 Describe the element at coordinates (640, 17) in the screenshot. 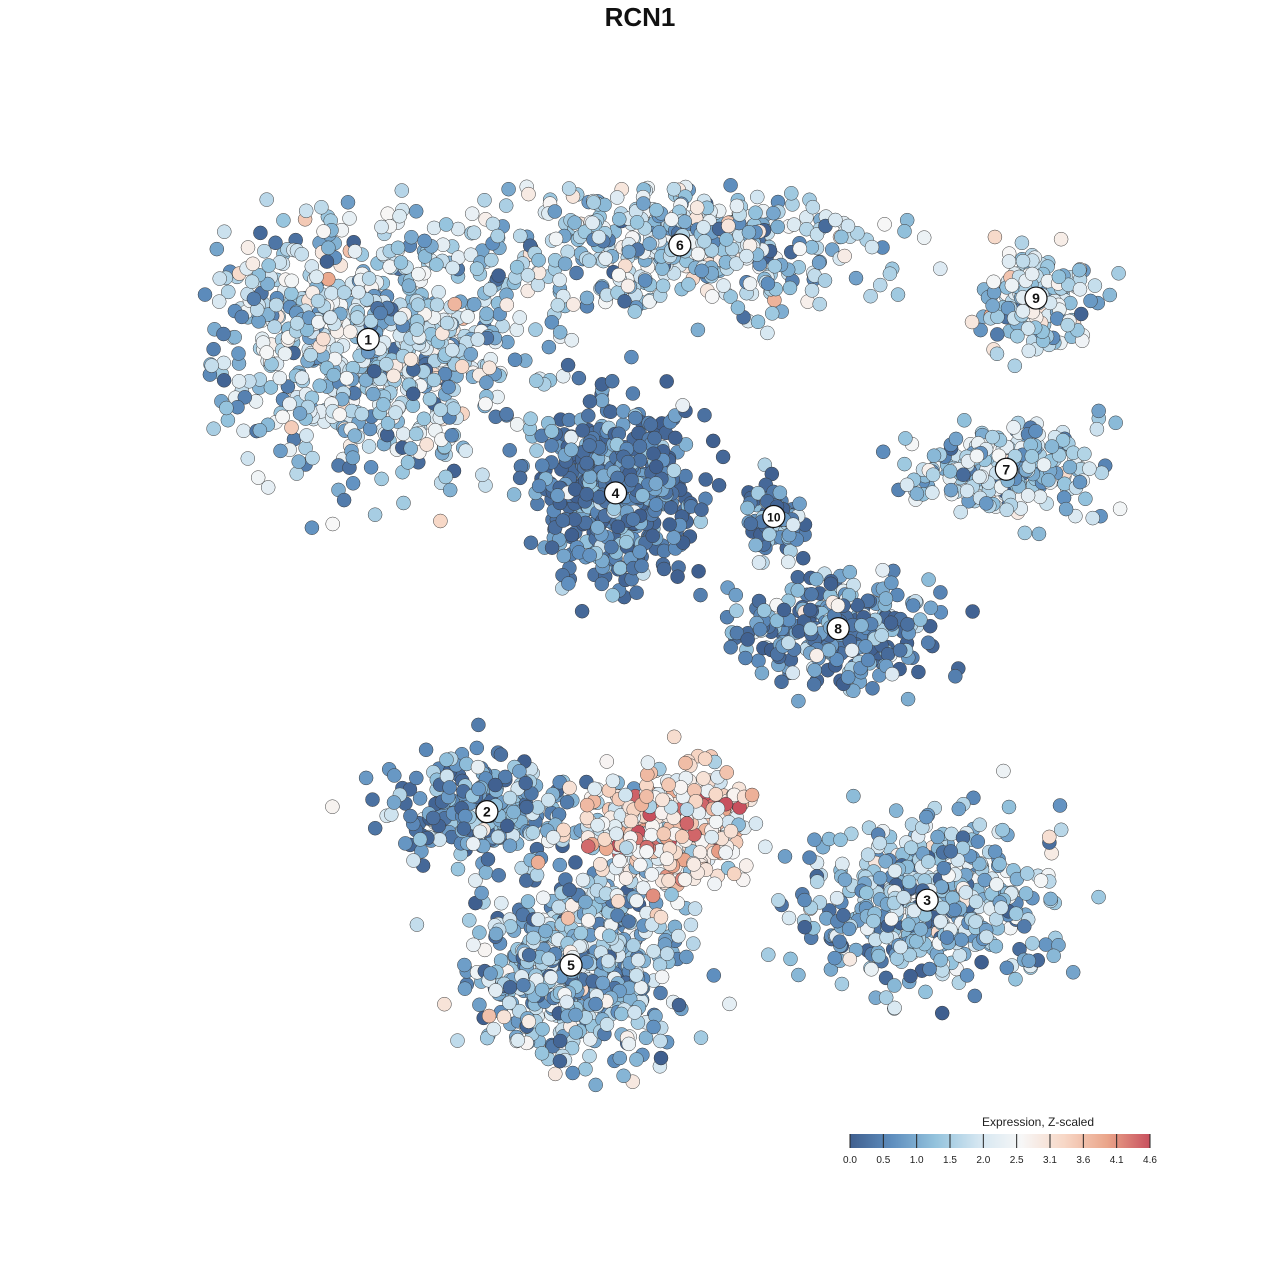

I see `chart-title: RCN1` at that location.